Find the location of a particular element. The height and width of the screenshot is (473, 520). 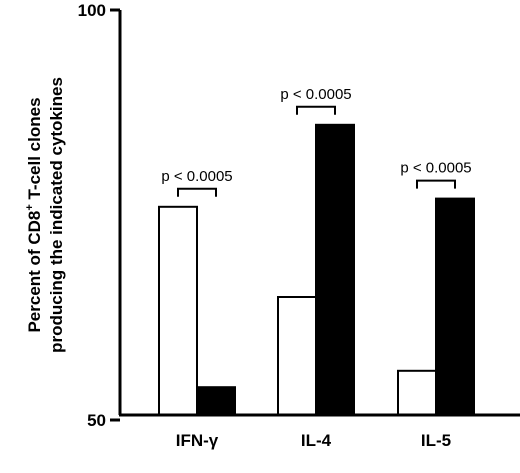

x-category-label-1: IL-4 is located at coordinates (316, 440).